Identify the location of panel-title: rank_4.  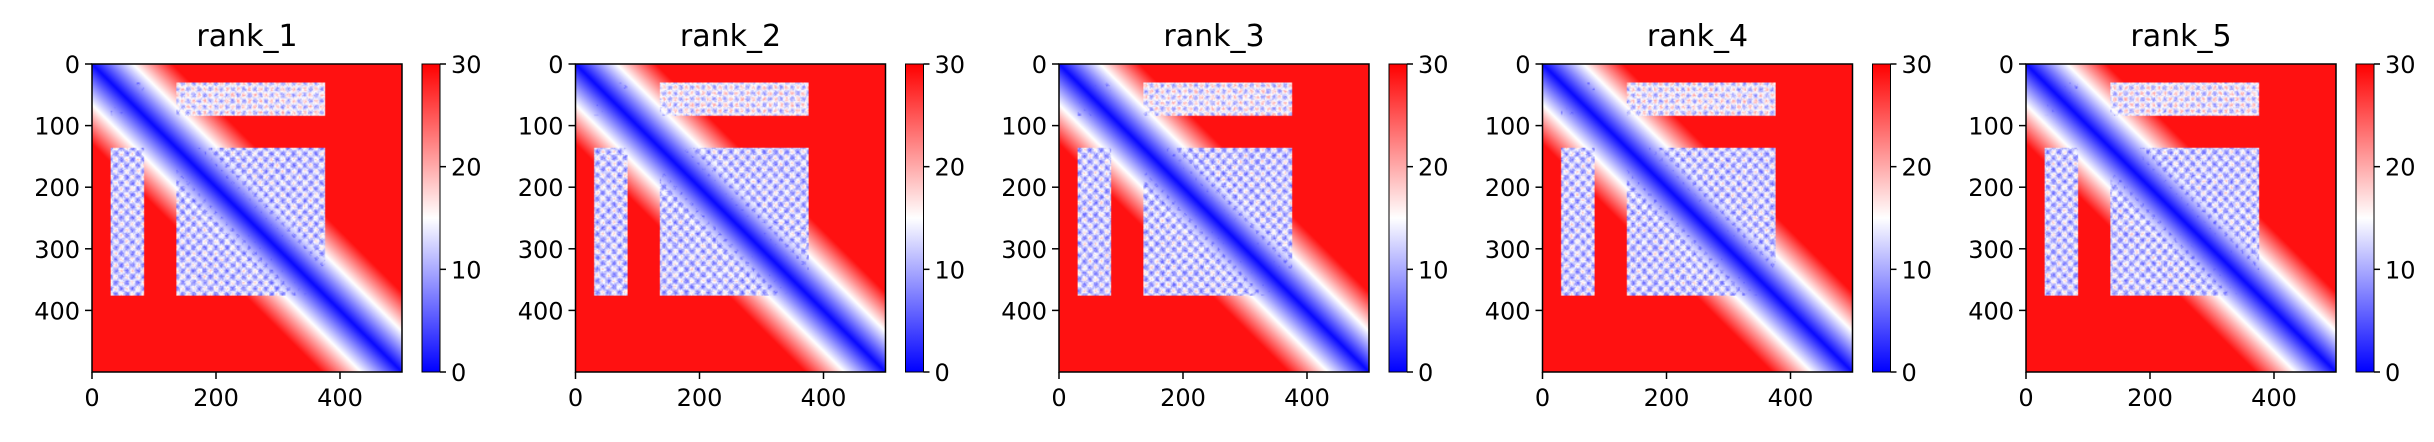
(1697, 36).